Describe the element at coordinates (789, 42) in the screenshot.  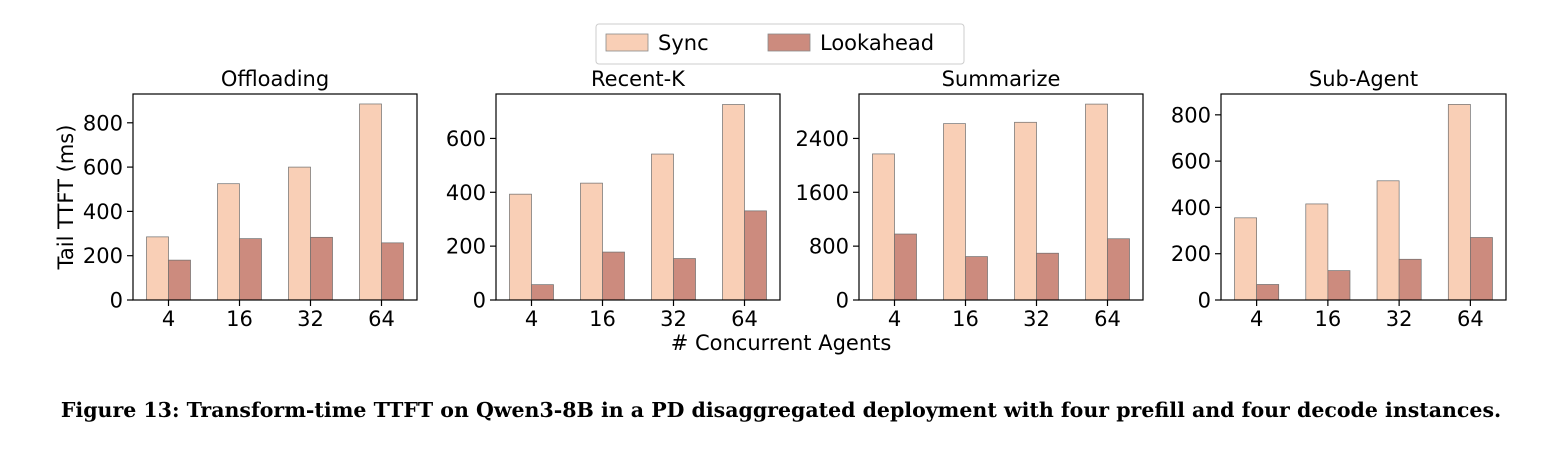
I see `legend-swatch-lookahead` at that location.